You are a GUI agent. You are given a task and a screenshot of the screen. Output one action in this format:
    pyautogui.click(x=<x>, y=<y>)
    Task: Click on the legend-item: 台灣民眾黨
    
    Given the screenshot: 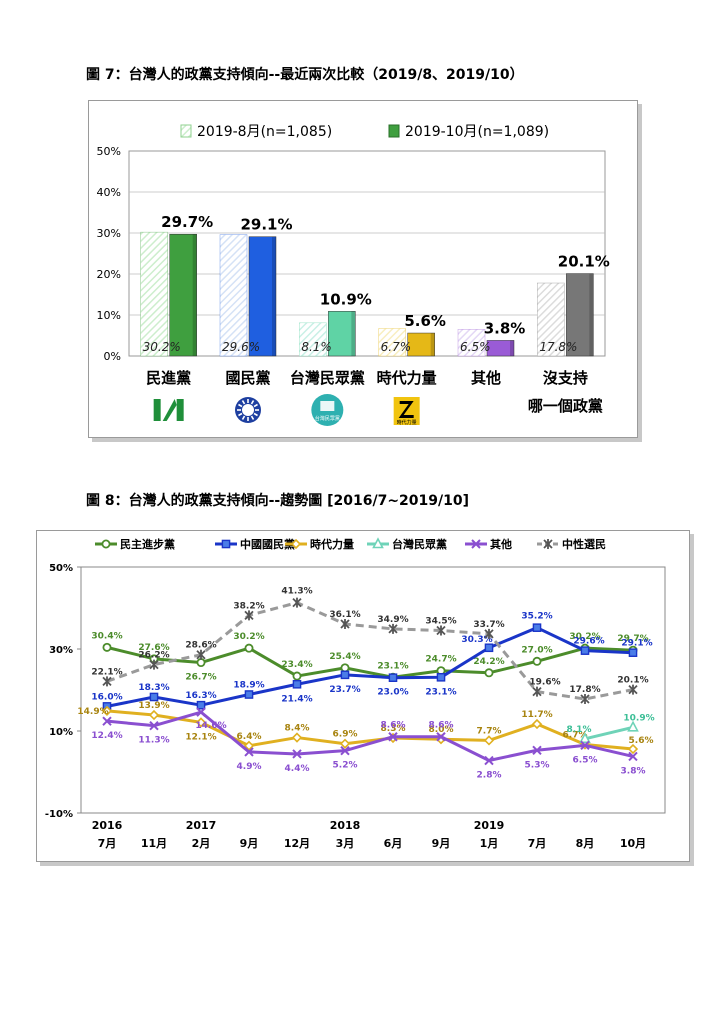 What is the action you would take?
    pyautogui.click(x=407, y=544)
    